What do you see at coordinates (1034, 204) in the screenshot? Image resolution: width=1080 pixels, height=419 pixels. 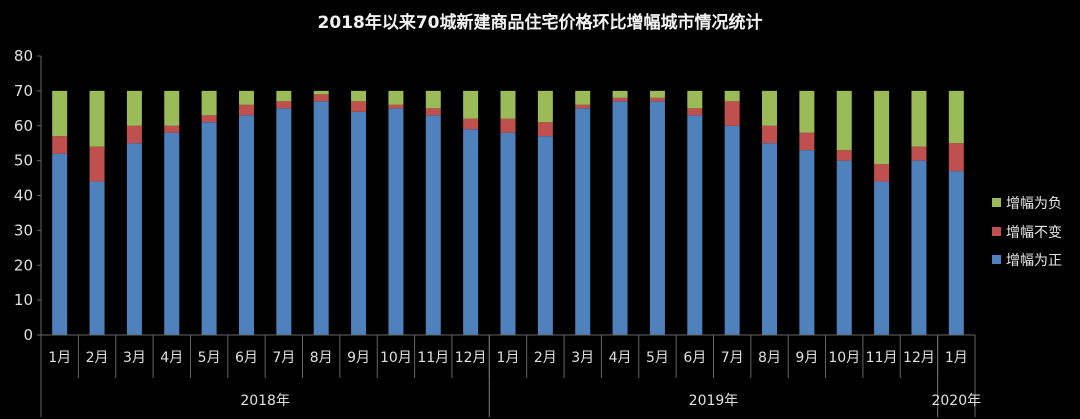 I see `legend-label: 增幅为负` at bounding box center [1034, 204].